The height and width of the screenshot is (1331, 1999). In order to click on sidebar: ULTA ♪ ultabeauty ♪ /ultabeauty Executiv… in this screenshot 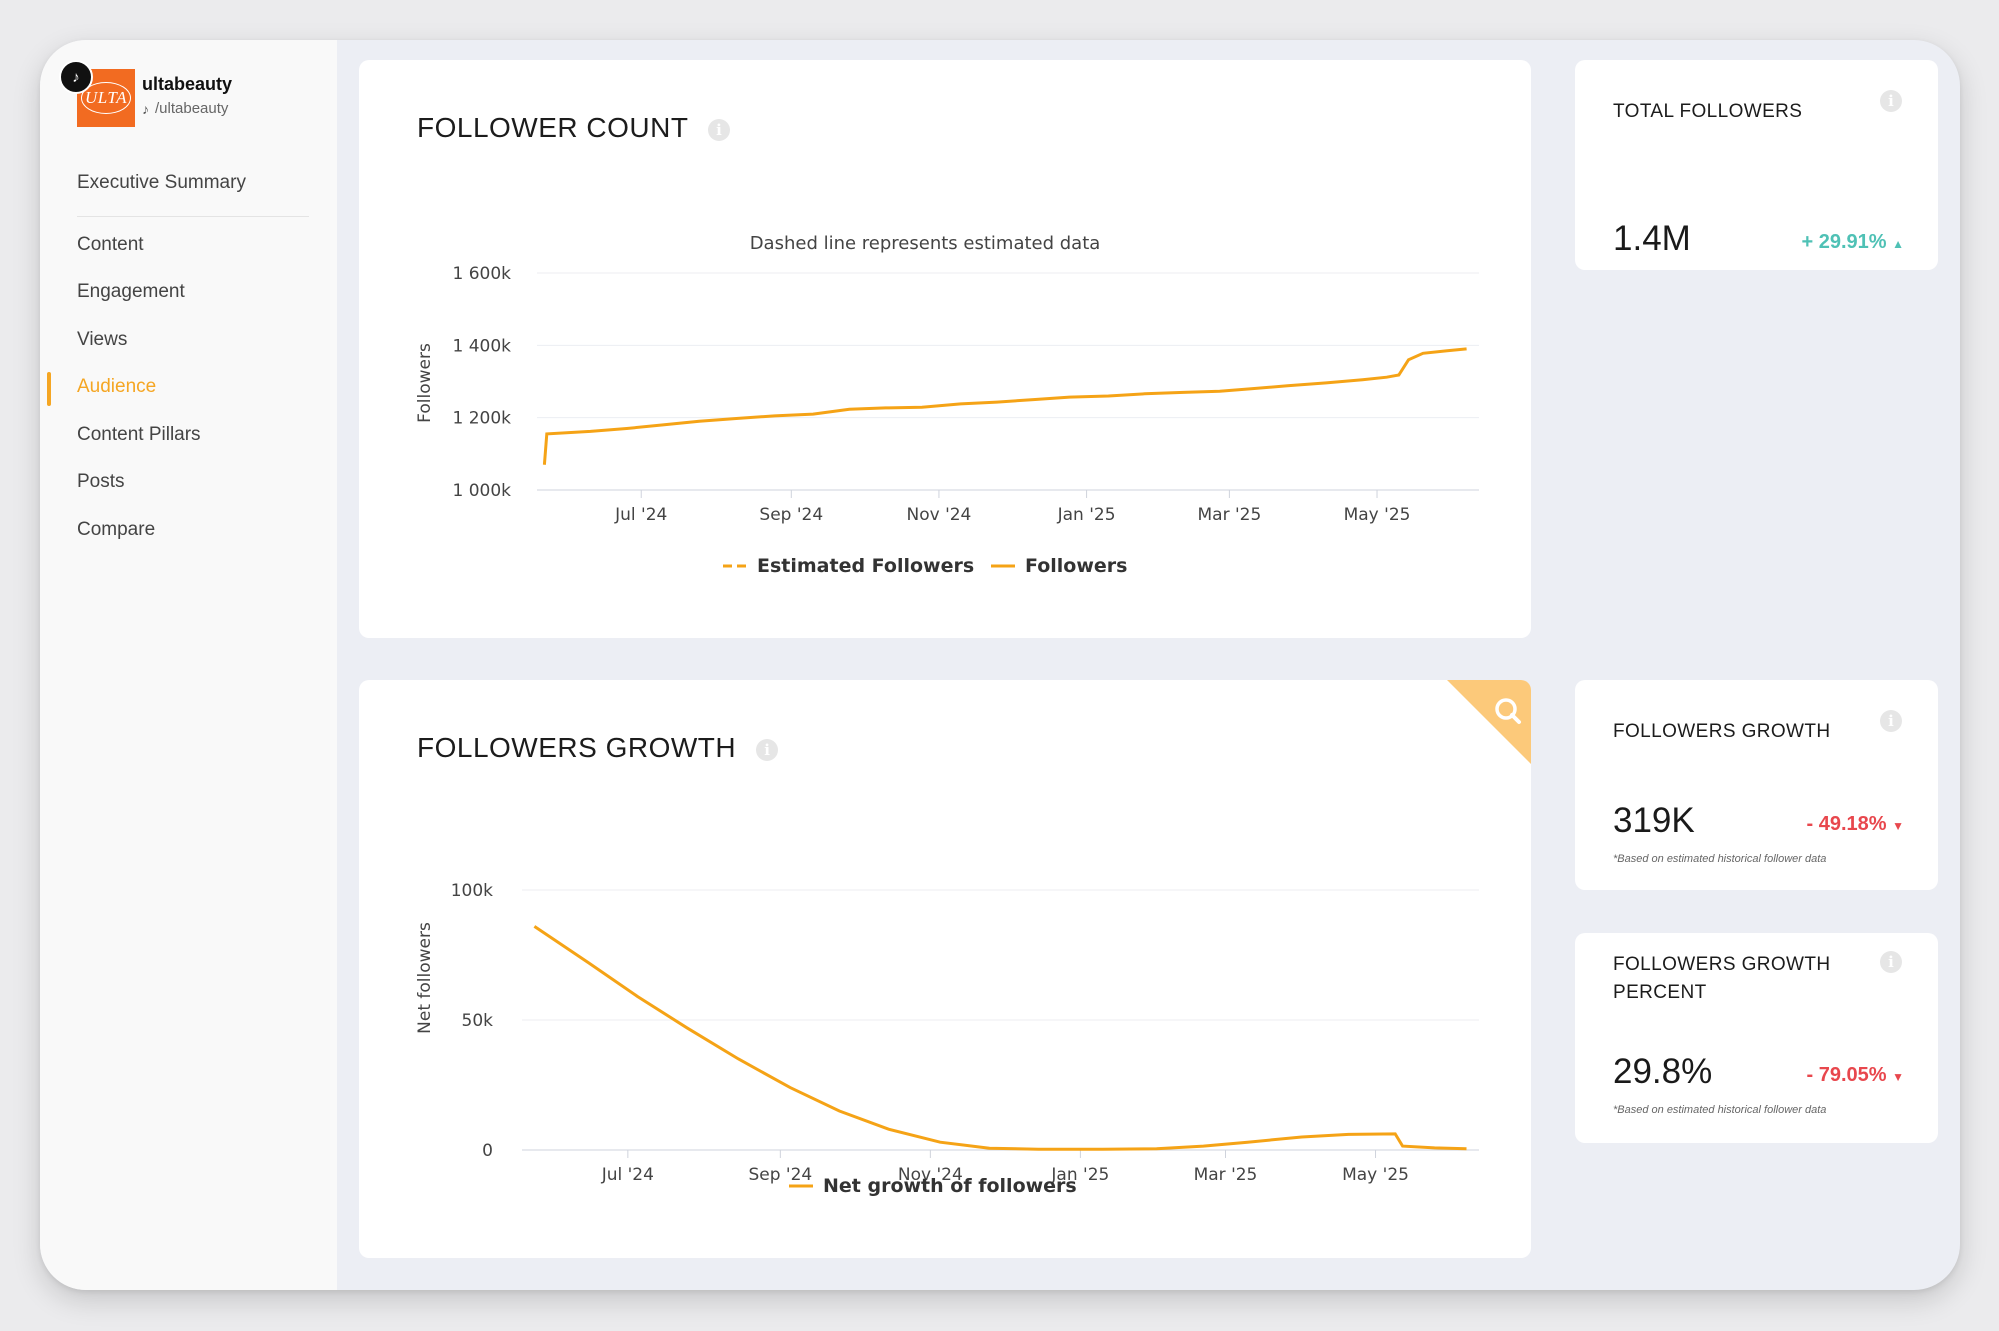, I will do `click(188, 665)`.